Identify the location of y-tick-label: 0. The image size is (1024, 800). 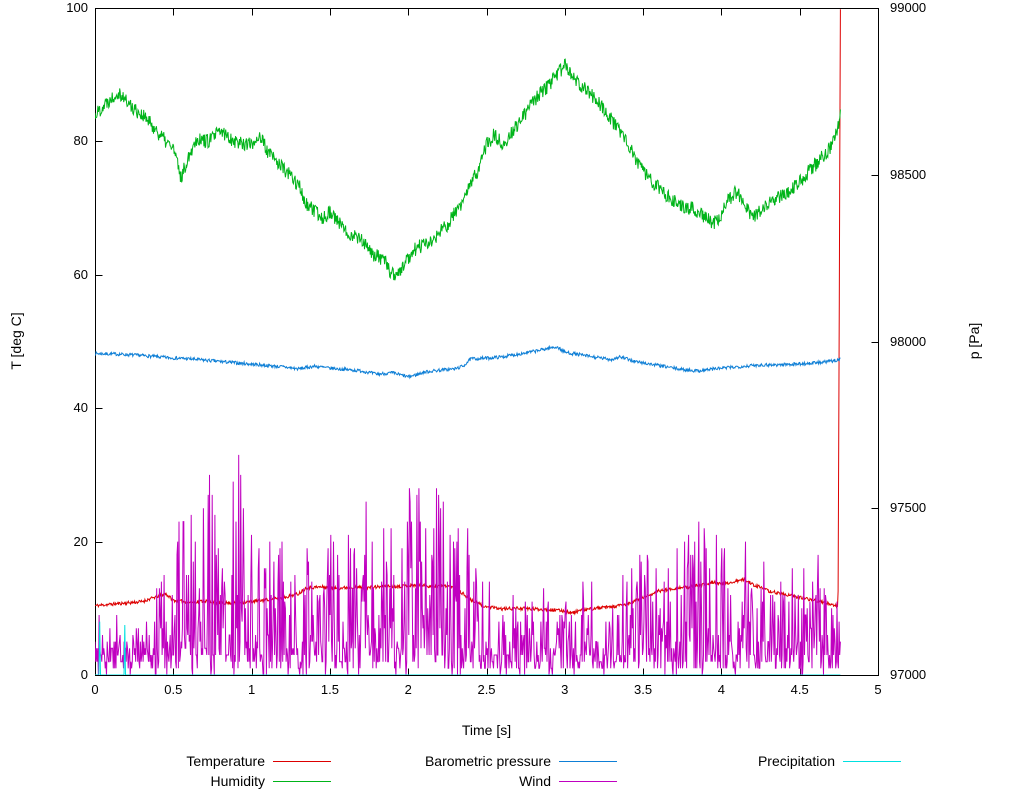
(84, 674).